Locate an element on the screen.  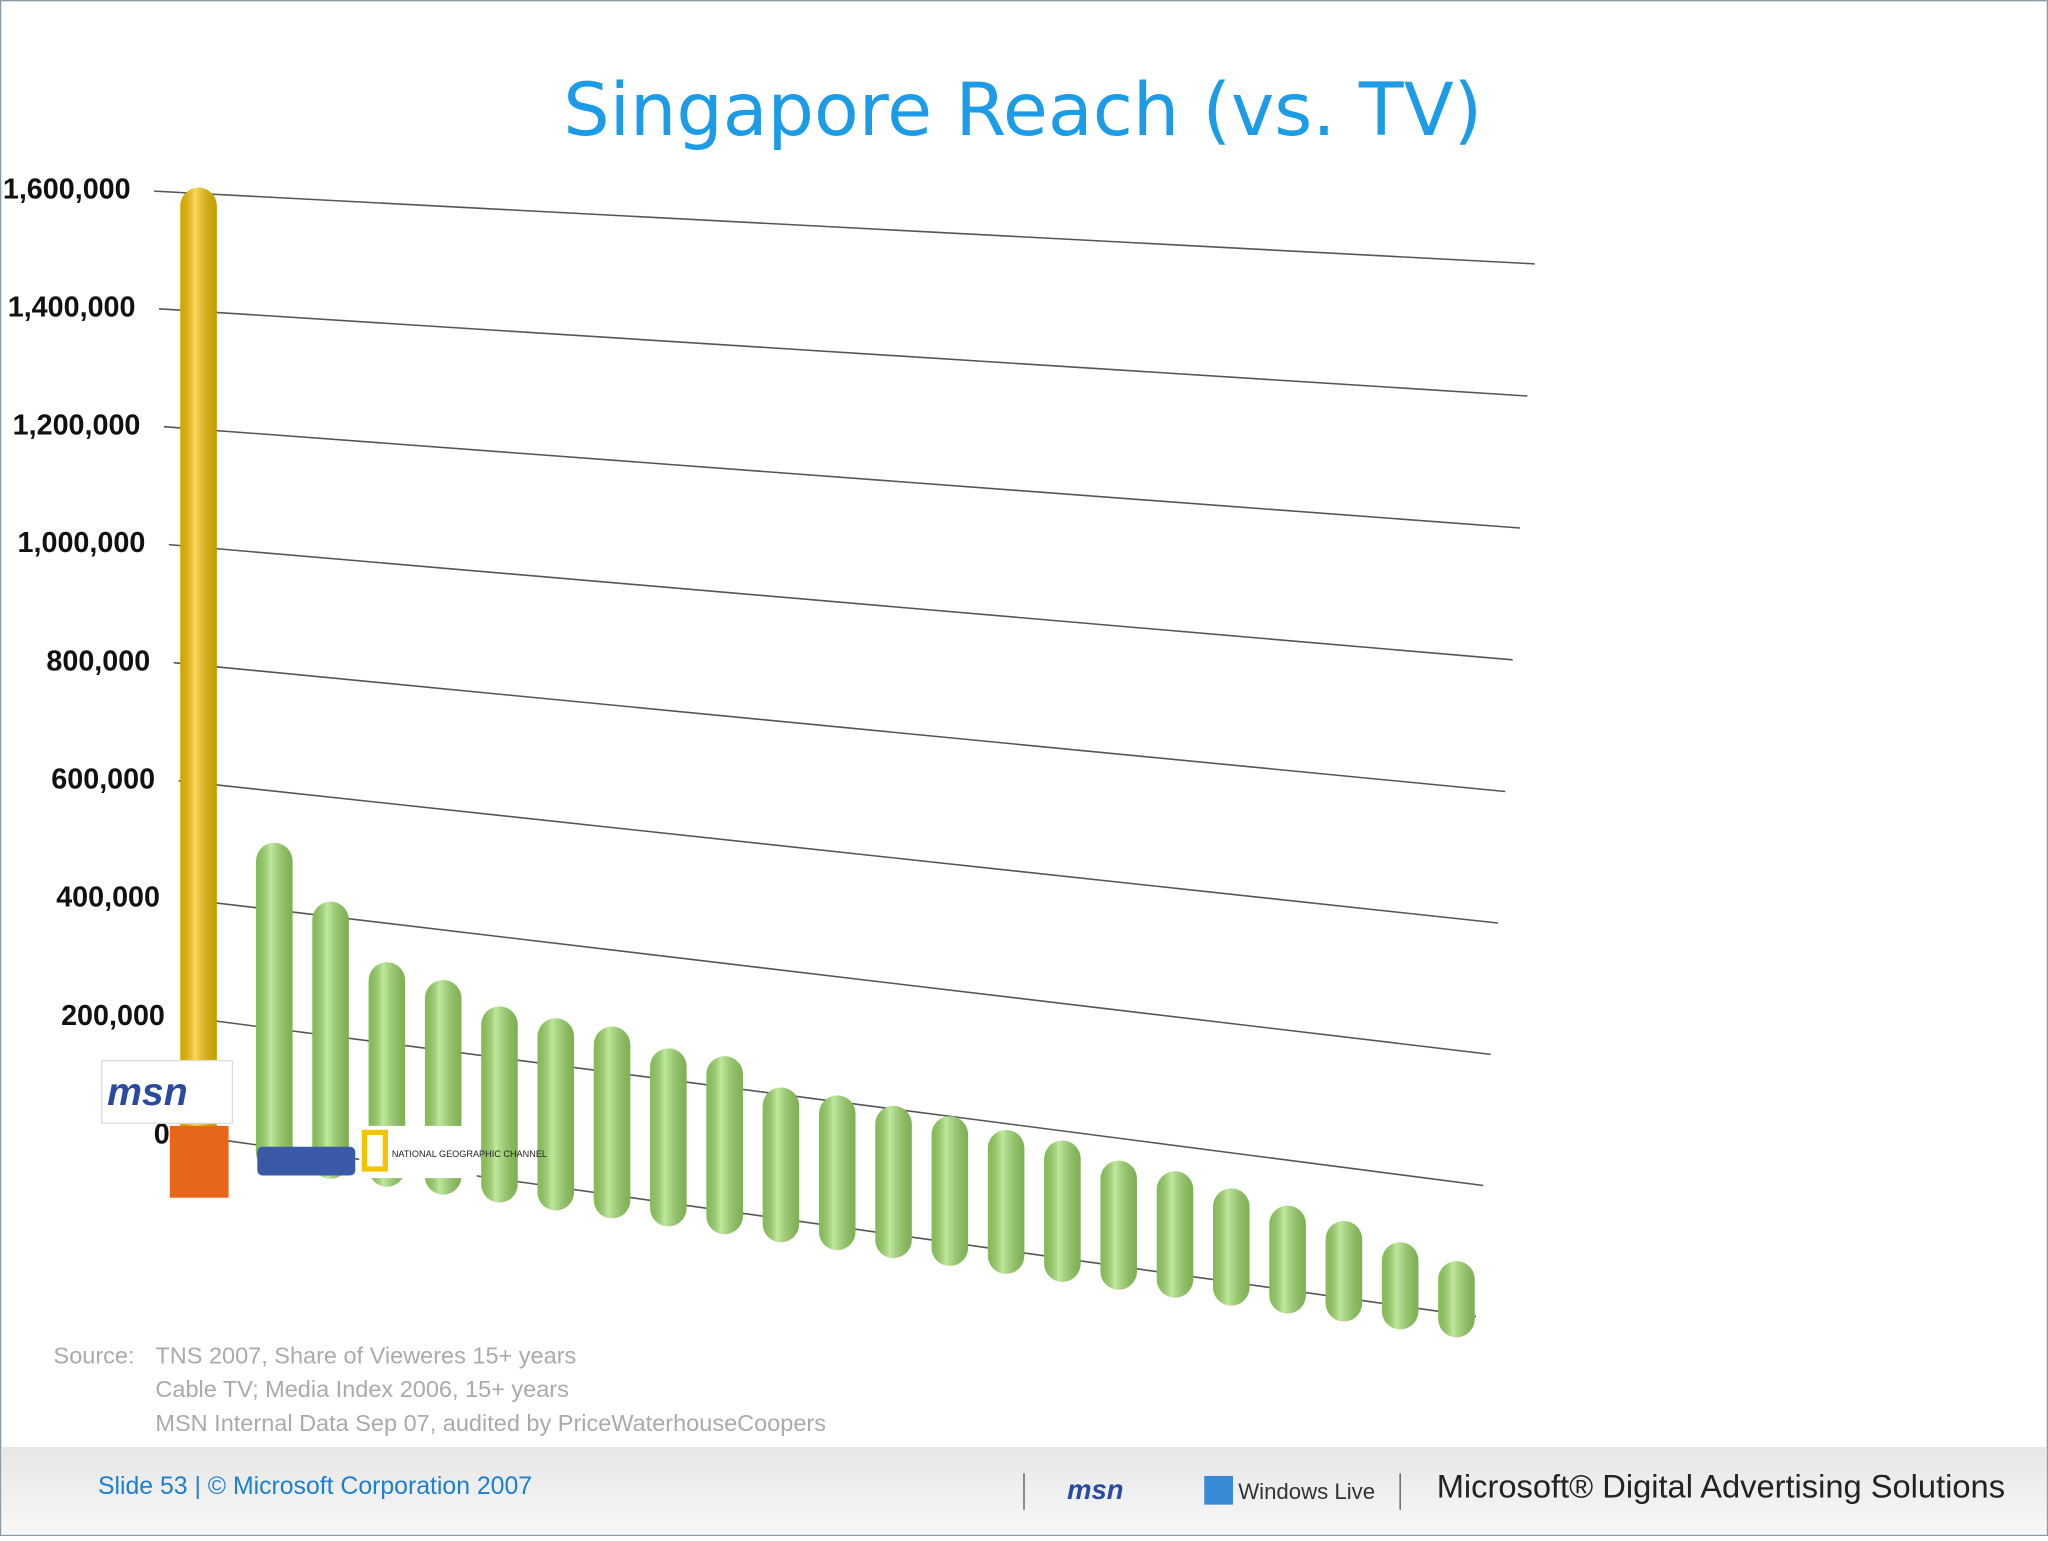
chart-title: Singapore Reach (vs. TV) is located at coordinates (1022, 110).